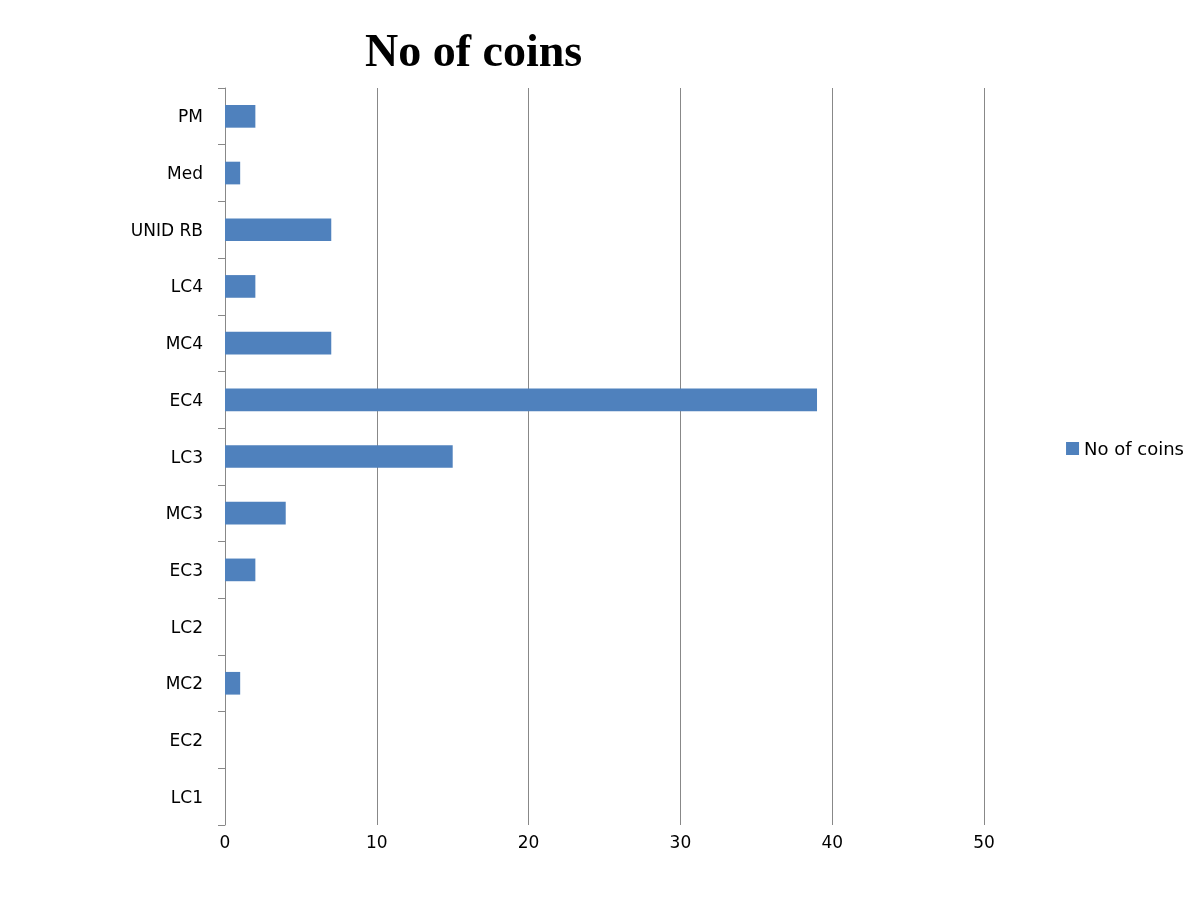 Image resolution: width=1204 pixels, height=897 pixels. What do you see at coordinates (186, 739) in the screenshot?
I see `y-tick-label: EC2` at bounding box center [186, 739].